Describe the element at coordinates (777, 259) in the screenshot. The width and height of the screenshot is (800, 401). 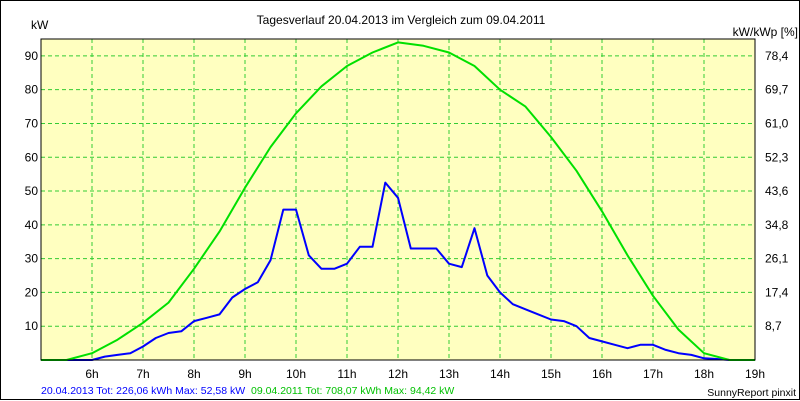
I see `y-tick-label-right: 26,1` at that location.